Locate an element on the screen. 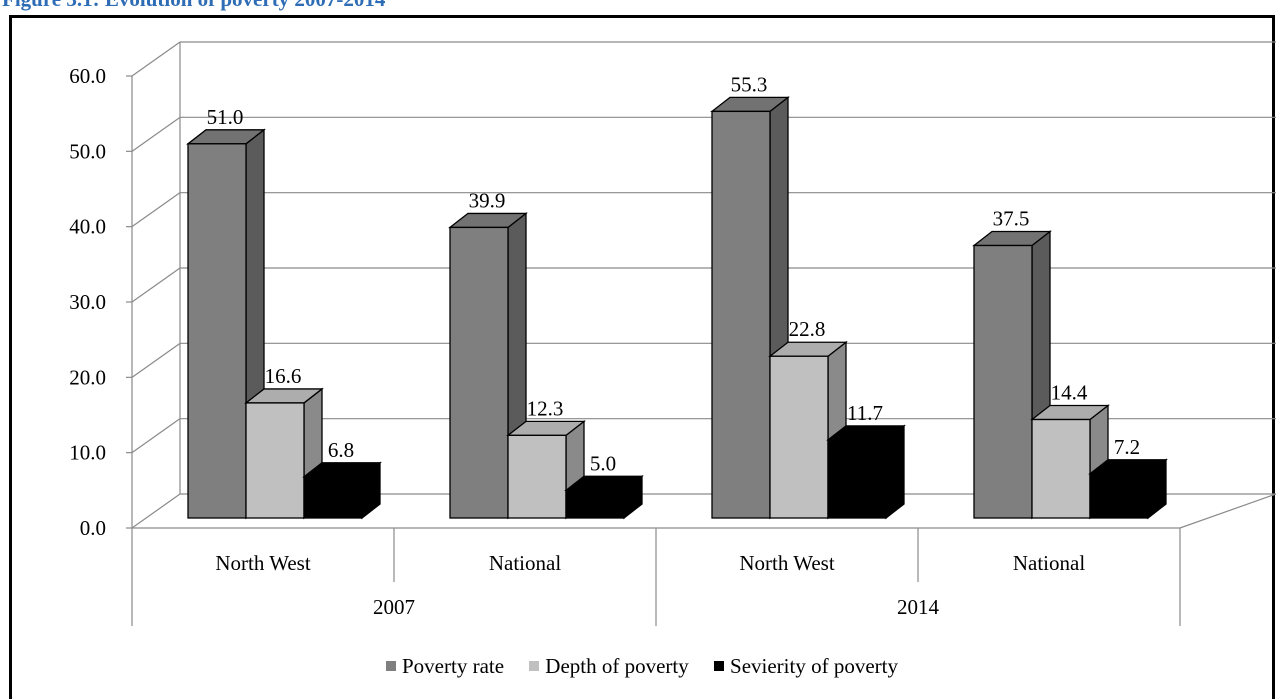 The height and width of the screenshot is (699, 1284). legend-item-severity-of-poverty: Sevierity of poverty is located at coordinates (806, 666).